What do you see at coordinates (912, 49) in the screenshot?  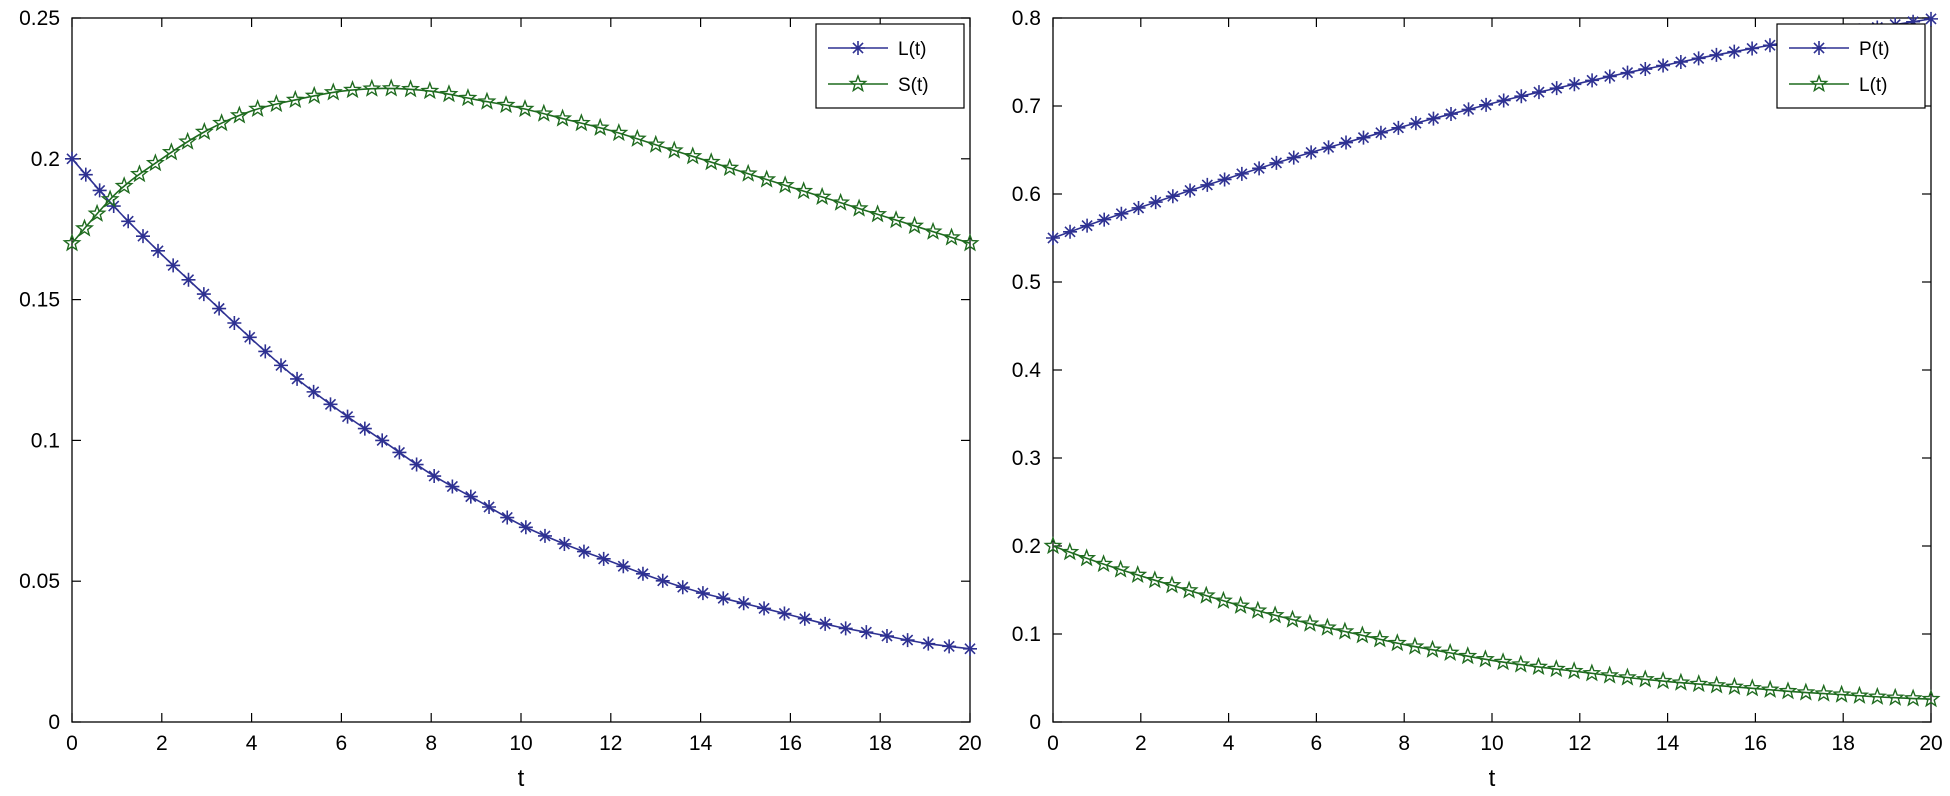 I see `legend-label: L(t)` at bounding box center [912, 49].